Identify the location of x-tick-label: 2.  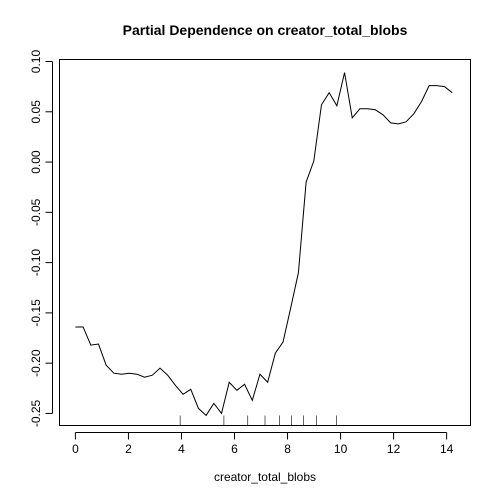
(128, 449).